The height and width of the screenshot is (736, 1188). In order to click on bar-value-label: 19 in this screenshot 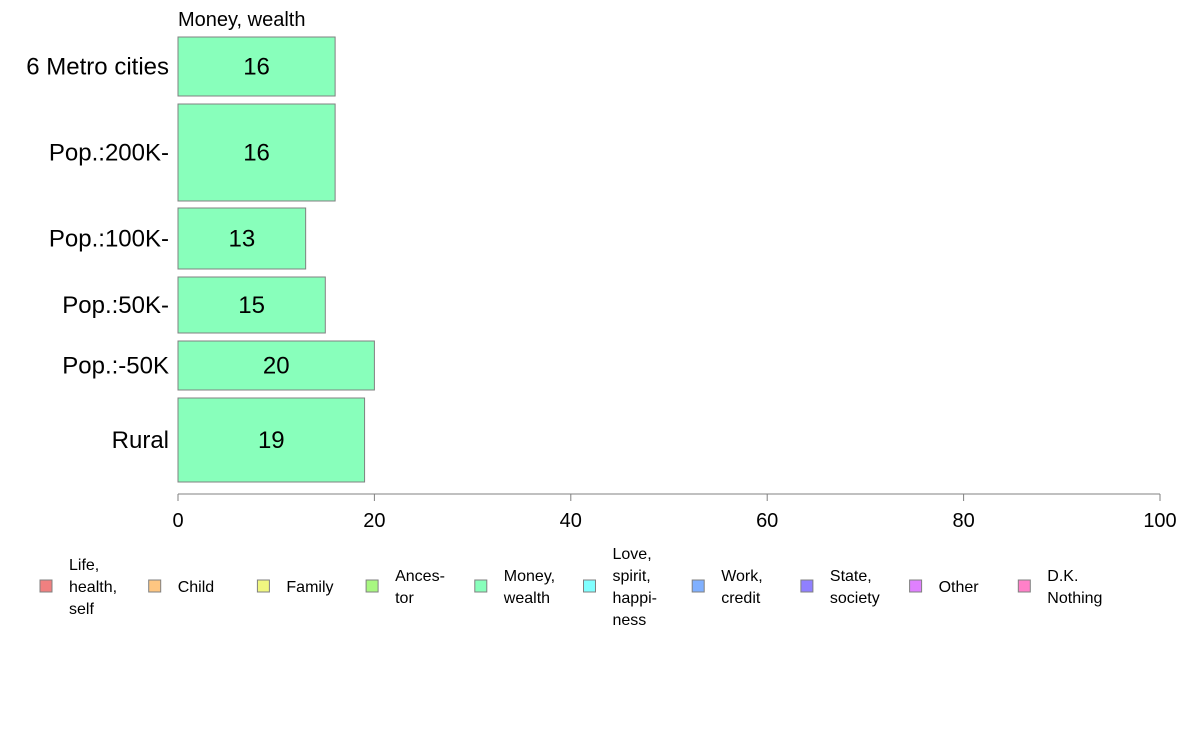, I will do `click(271, 440)`.